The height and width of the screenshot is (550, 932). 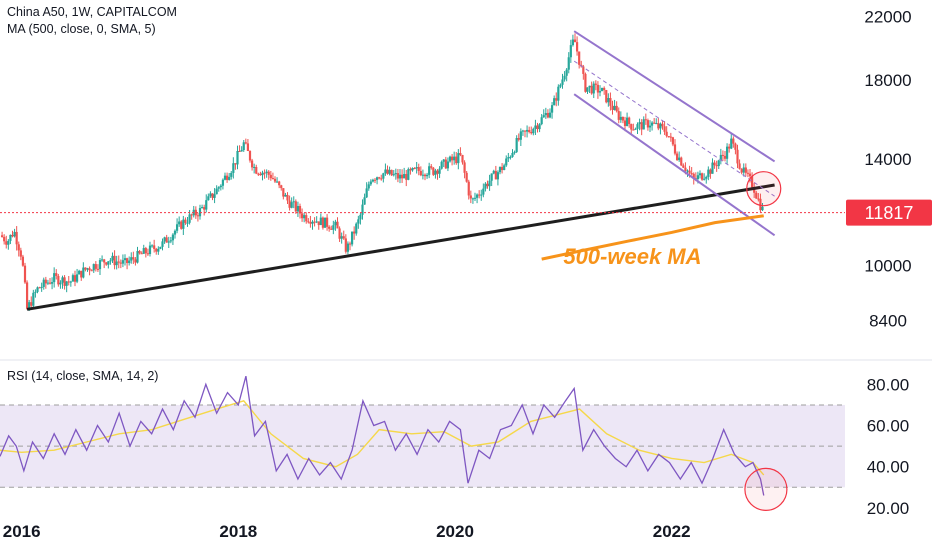 I want to click on rsi-tick-label: 40.00, so click(x=888, y=467).